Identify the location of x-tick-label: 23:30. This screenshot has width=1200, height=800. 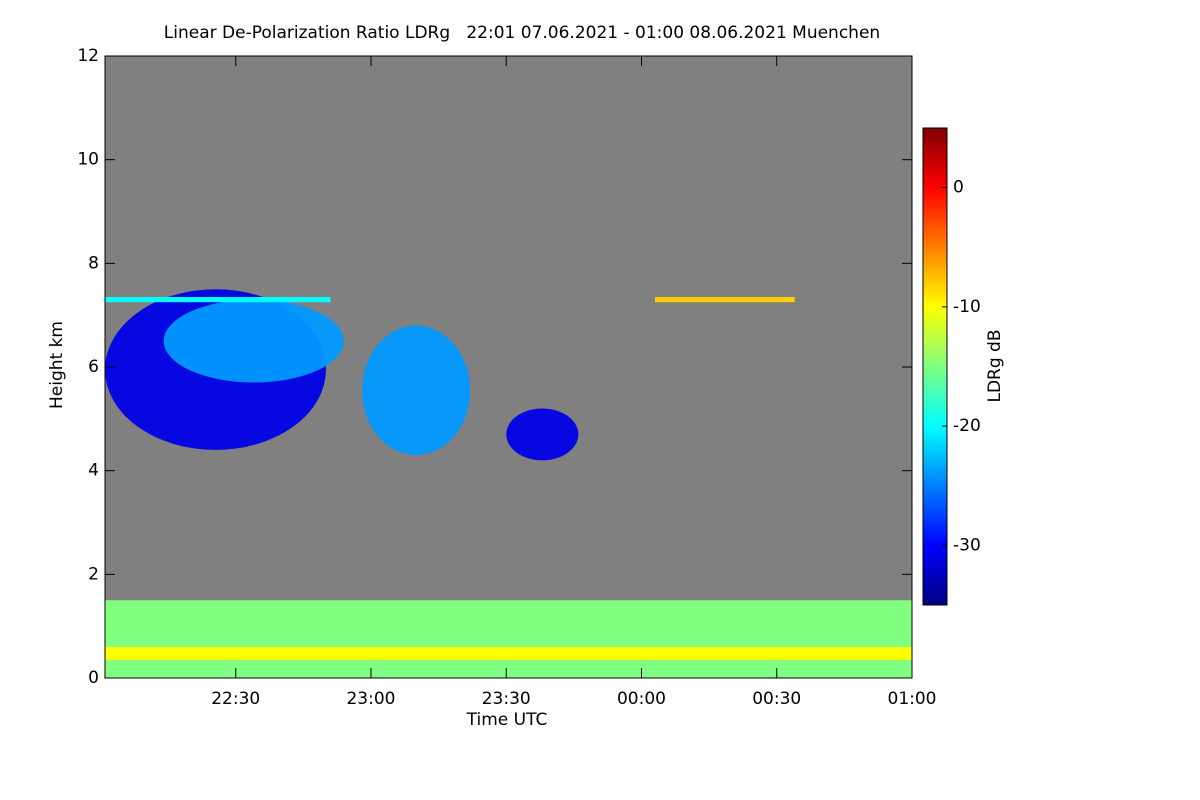
(506, 699).